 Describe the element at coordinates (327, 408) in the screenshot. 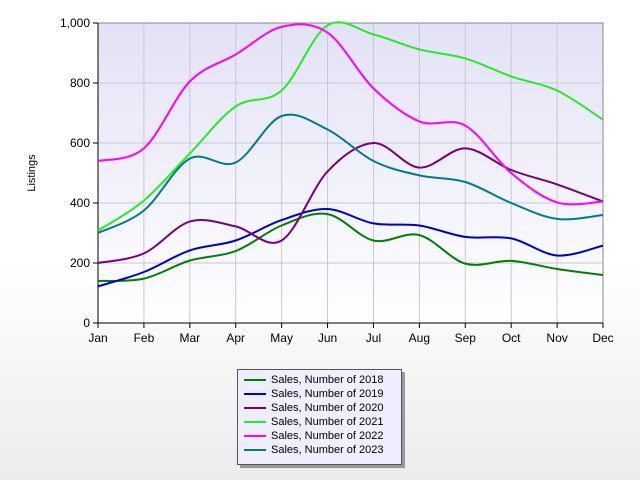

I see `legend-label: Sales, Number of 2020` at that location.